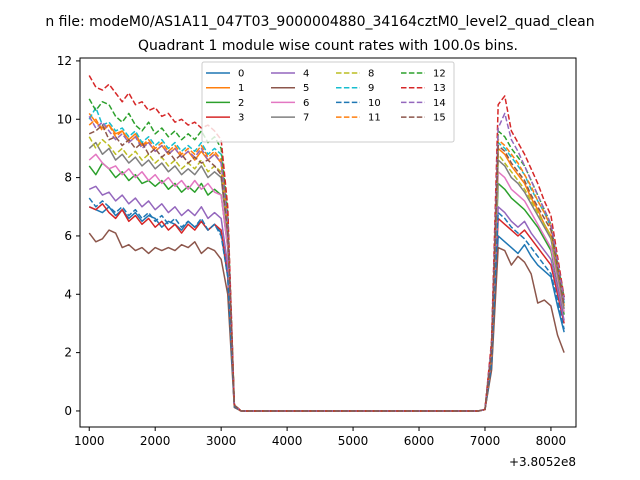  What do you see at coordinates (306, 118) in the screenshot?
I see `legend-label-7: 7` at bounding box center [306, 118].